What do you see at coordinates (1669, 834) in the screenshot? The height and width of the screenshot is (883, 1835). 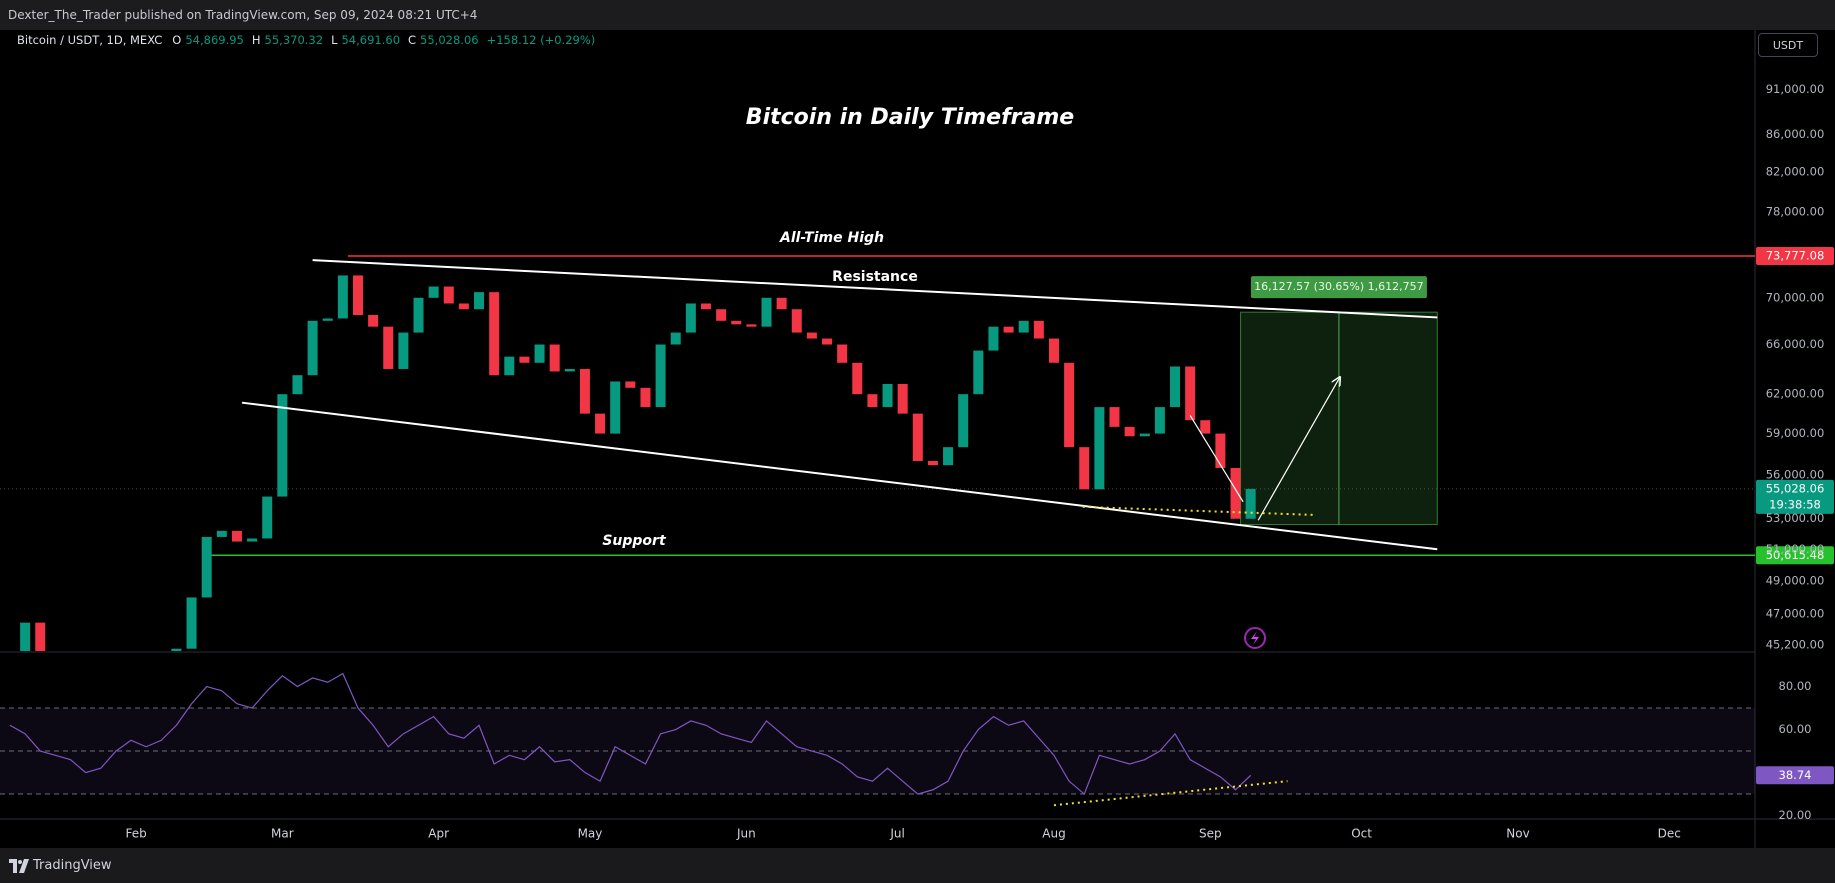 I see `x-tick-label: Dec` at bounding box center [1669, 834].